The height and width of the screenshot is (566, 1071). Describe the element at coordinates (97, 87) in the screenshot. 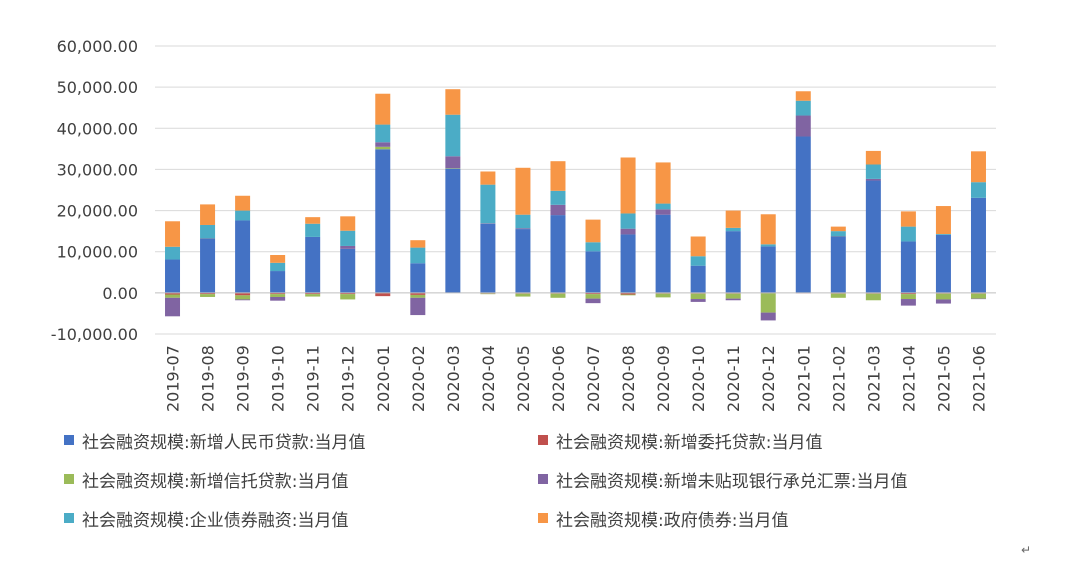

I see `y-tick-label: 50,000.00` at that location.